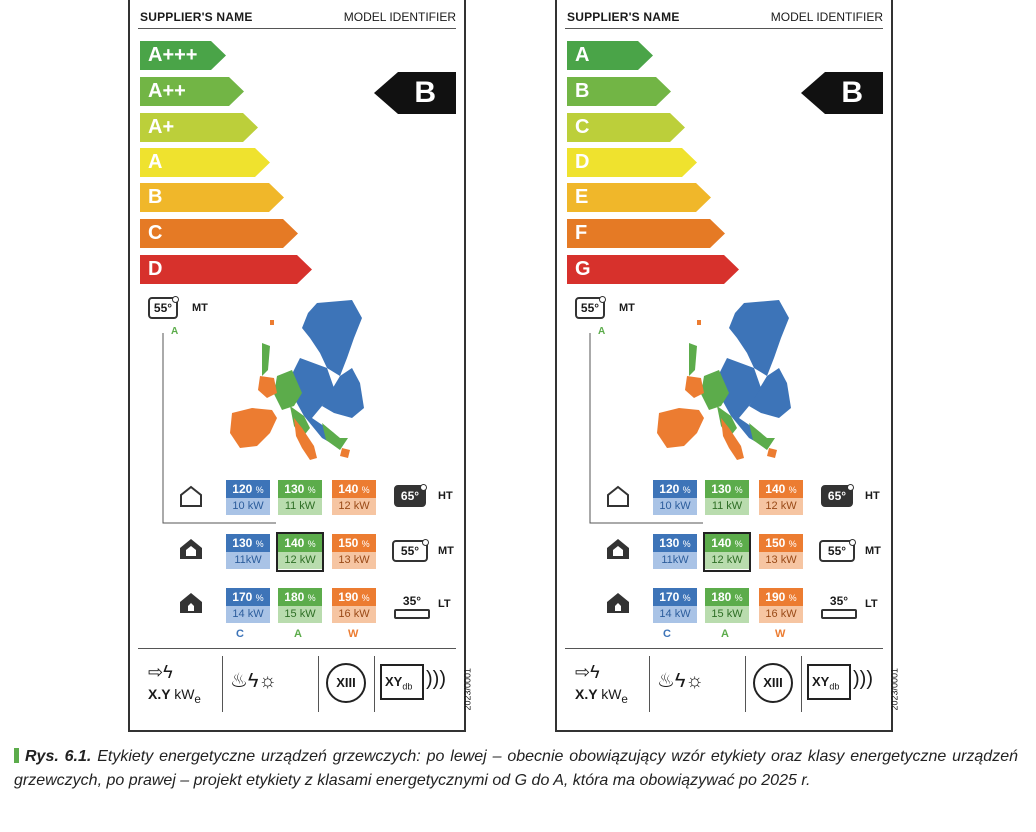 Image resolution: width=1036 pixels, height=832 pixels. Describe the element at coordinates (219, 428) in the screenshot. I see `connector-line` at that location.